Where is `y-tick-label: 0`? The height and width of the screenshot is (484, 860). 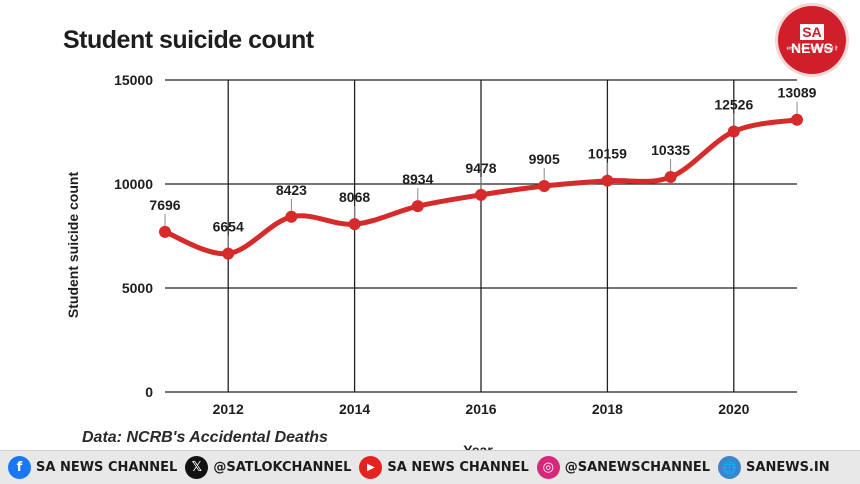 y-tick-label: 0 is located at coordinates (149, 392).